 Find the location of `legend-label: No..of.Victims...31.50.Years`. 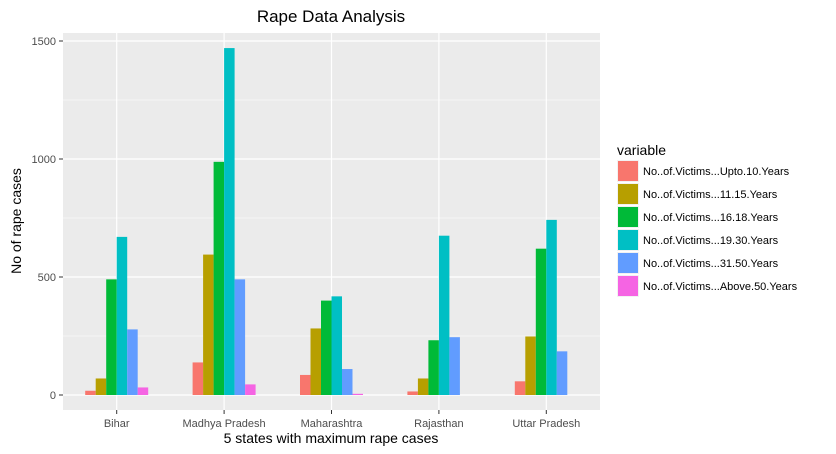

legend-label: No..of.Victims...31.50.Years is located at coordinates (711, 264).